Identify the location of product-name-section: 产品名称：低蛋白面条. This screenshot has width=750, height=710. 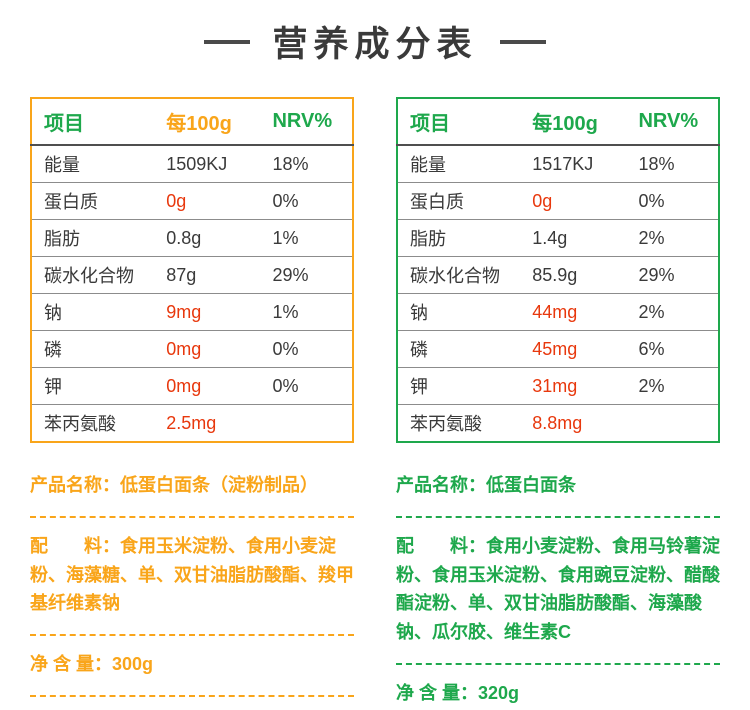
(558, 487).